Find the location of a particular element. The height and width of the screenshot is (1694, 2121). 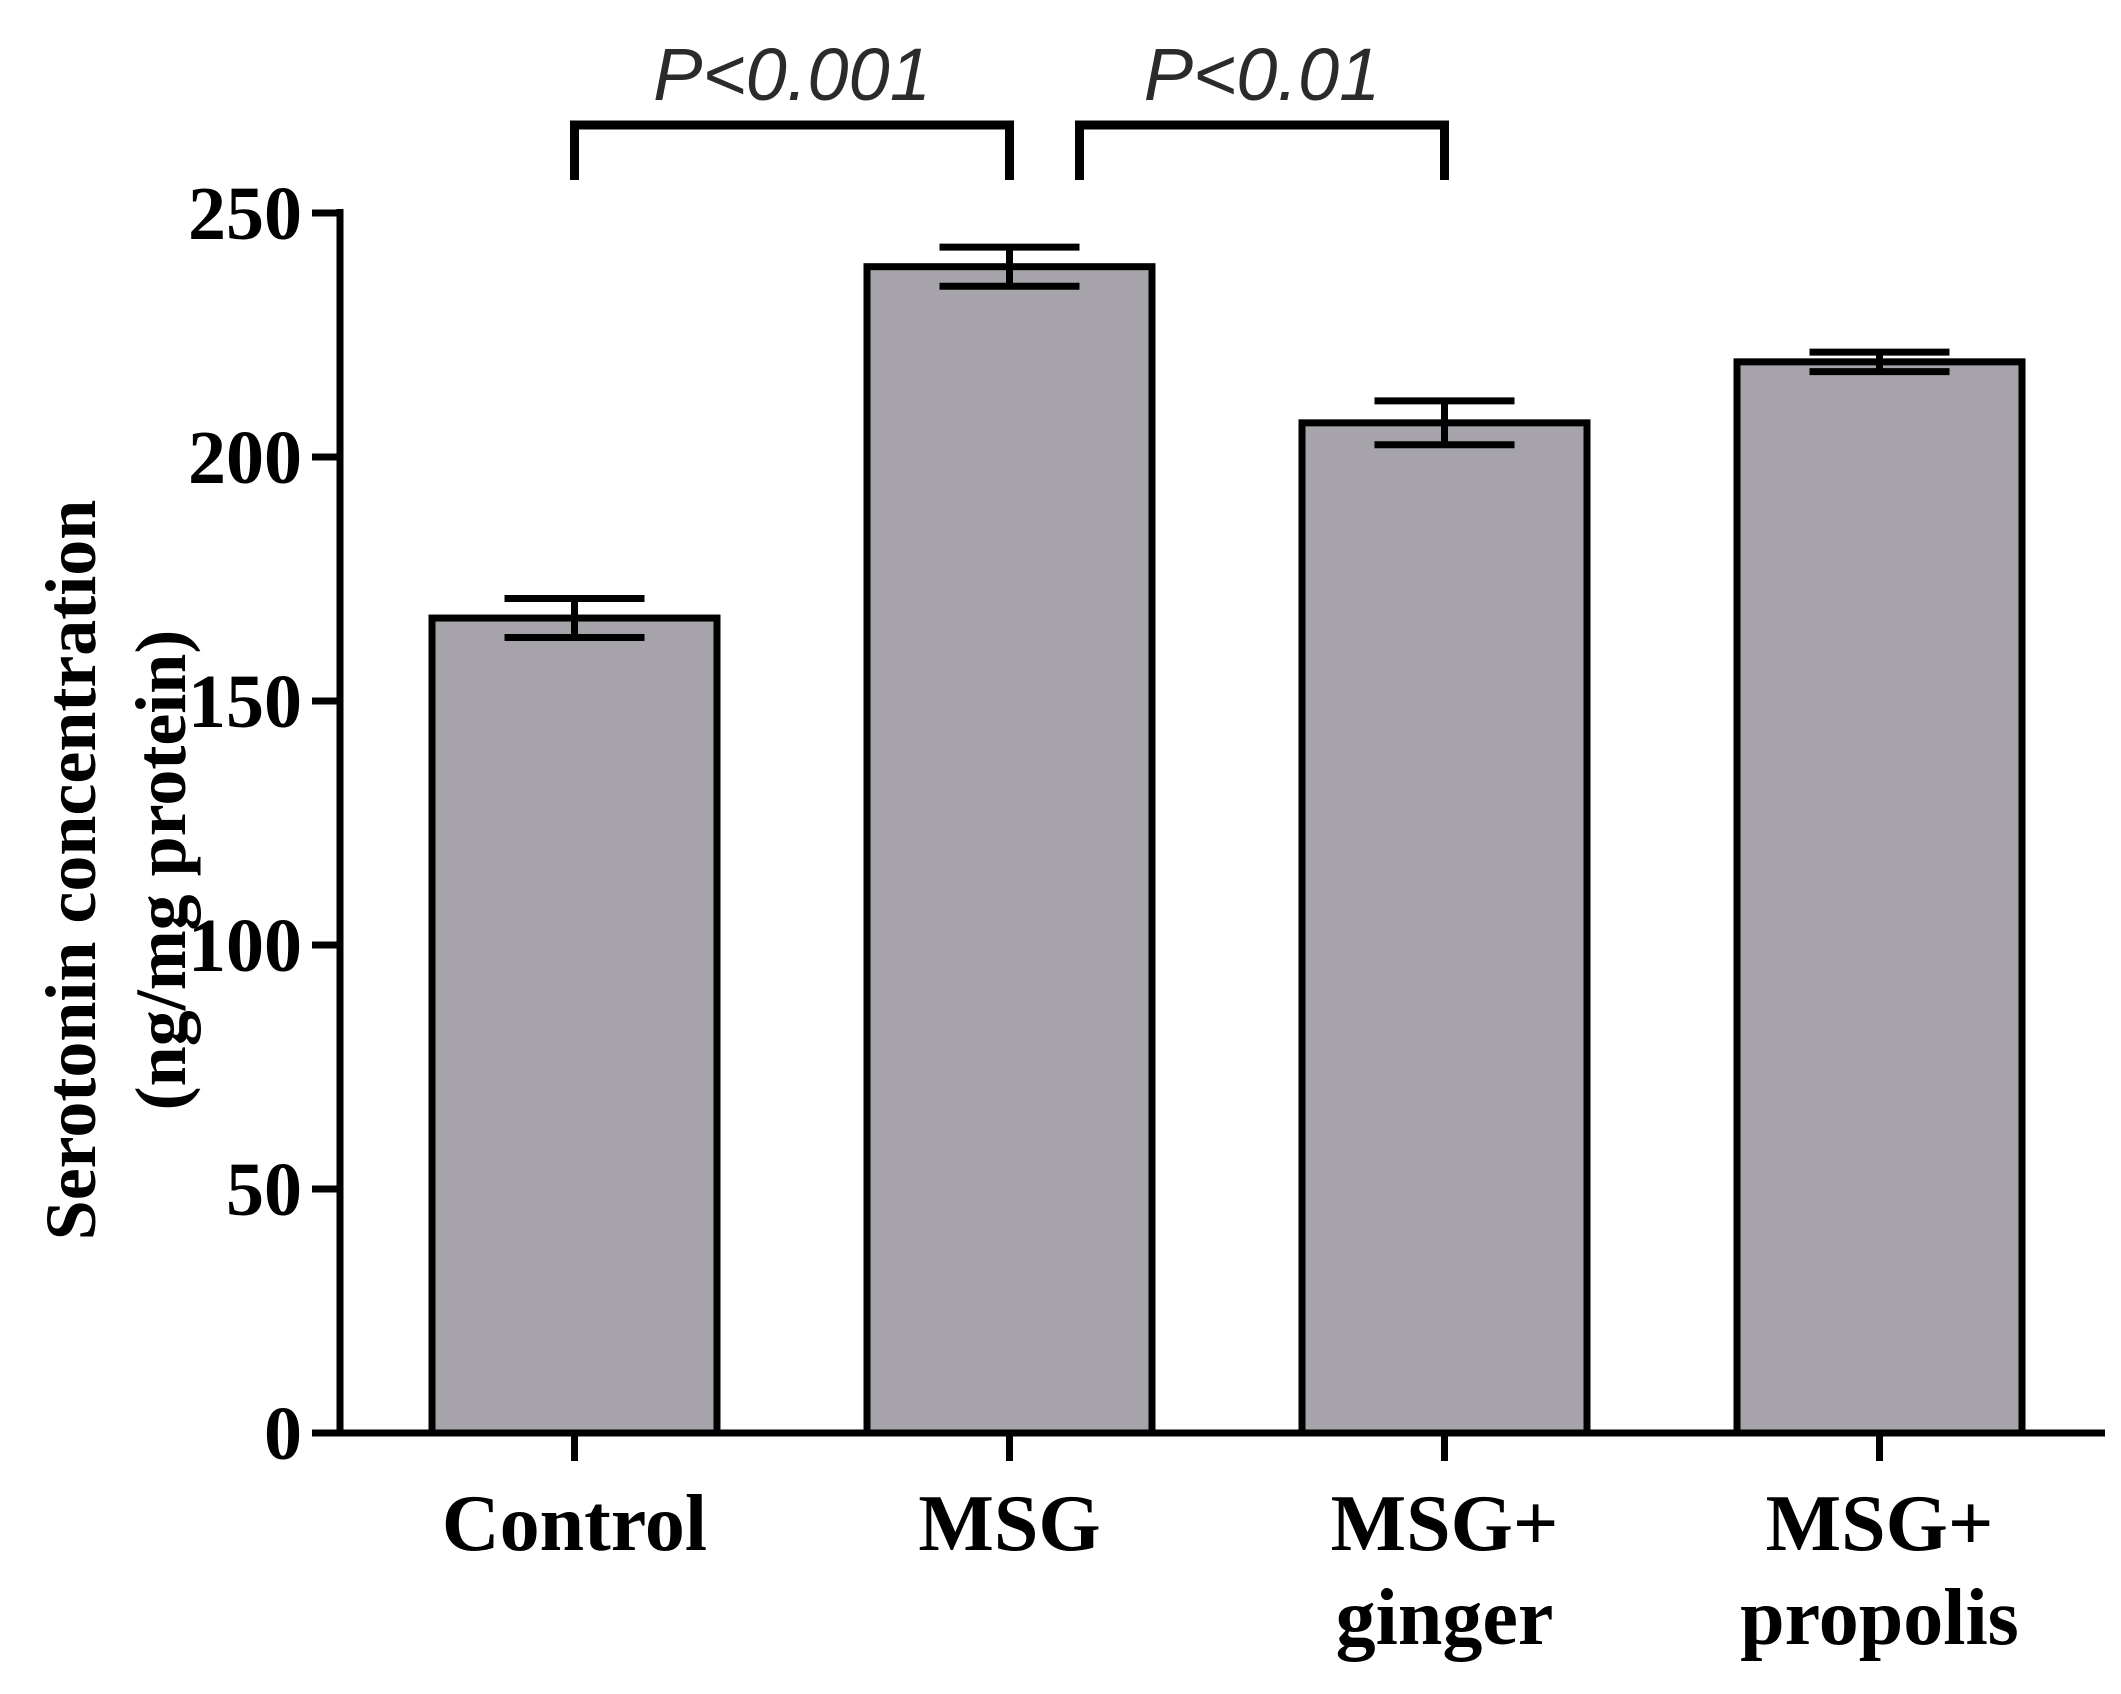

x-tick-label-line: Control is located at coordinates (574, 1524).